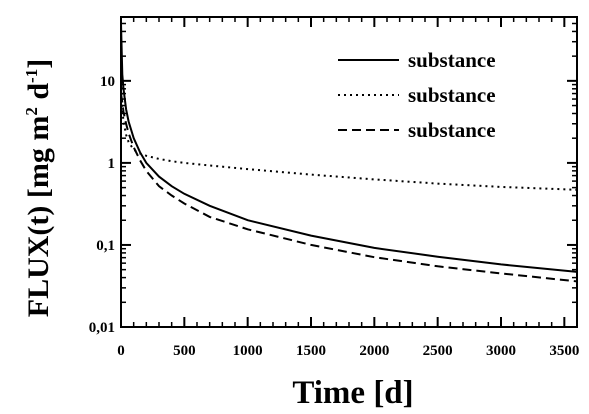  I want to click on y-axis-title: FLUX(t) [mg m2 d-1], so click(38, 188).